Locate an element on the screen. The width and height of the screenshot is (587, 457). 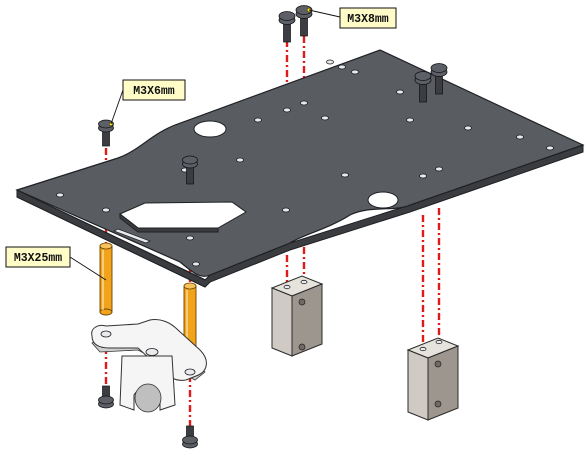
screw-m3x8-rear-right is located at coordinates (439, 79).